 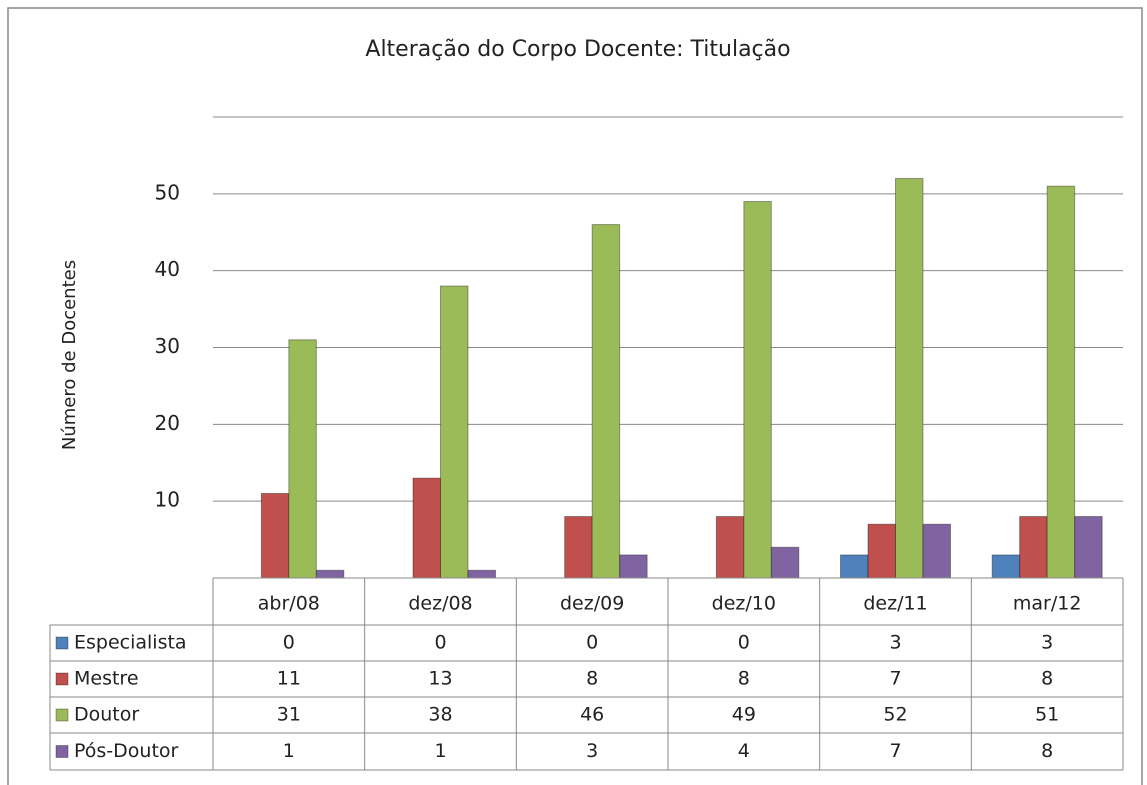 I want to click on table-value: 4, so click(x=744, y=751).